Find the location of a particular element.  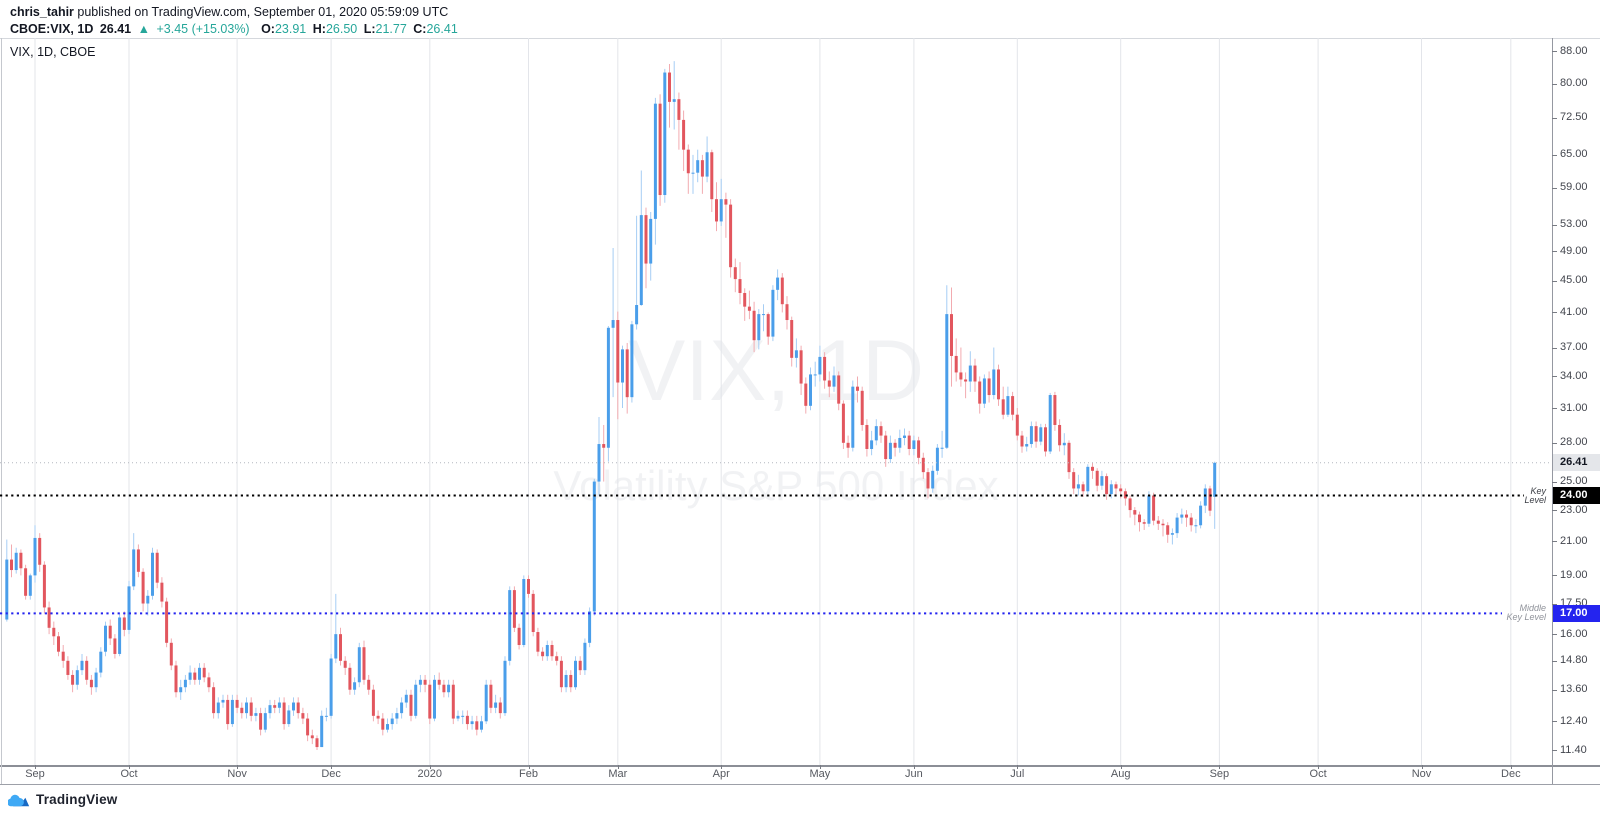

tradingview-logo-icon is located at coordinates (19, 800).